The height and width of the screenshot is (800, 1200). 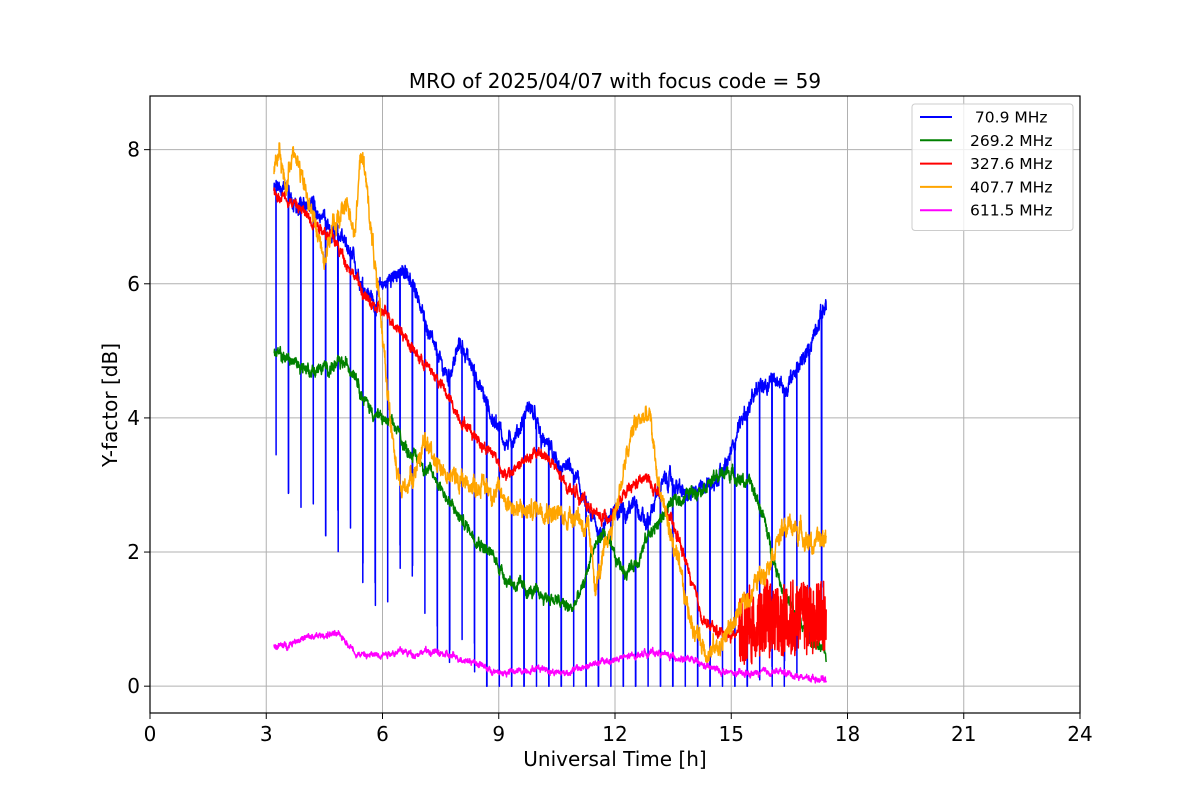 What do you see at coordinates (133, 686) in the screenshot?
I see `y-tick-label: 0` at bounding box center [133, 686].